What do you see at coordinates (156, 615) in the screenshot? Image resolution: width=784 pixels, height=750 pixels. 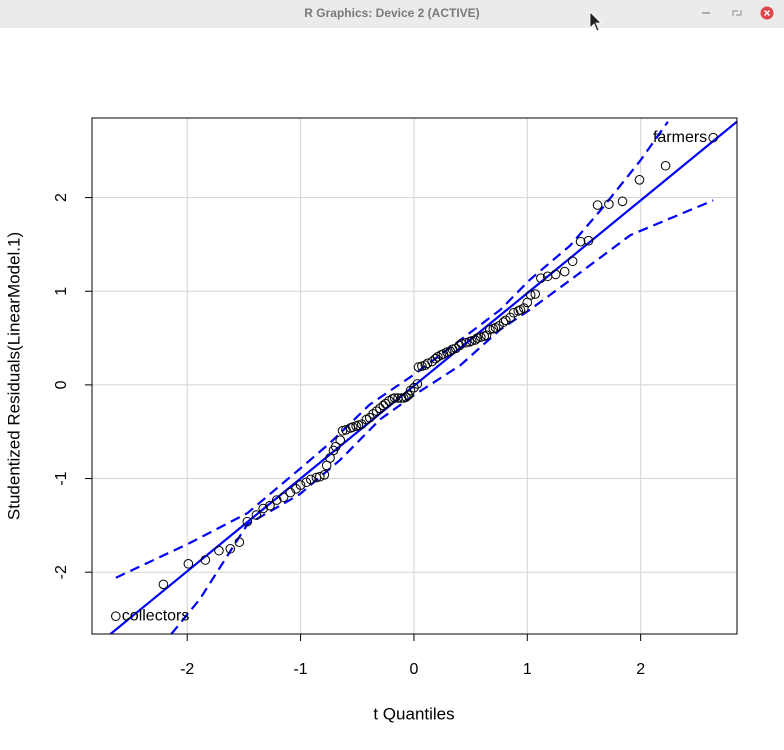 I see `point-annotation: collectors` at bounding box center [156, 615].